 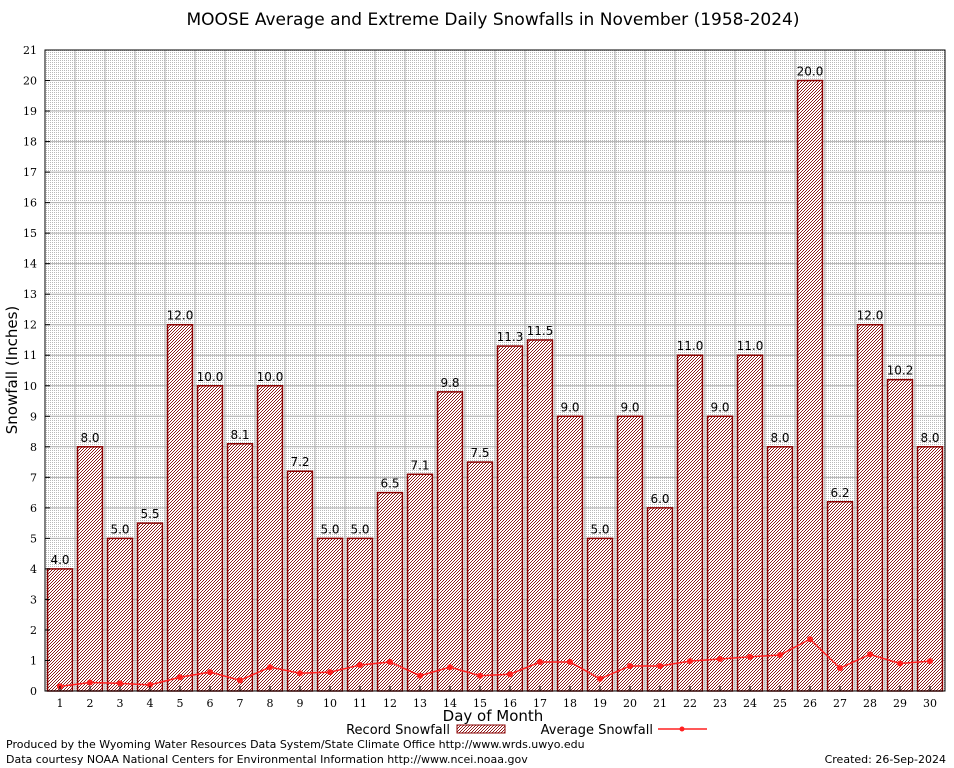 I want to click on y-tick-label: 3, so click(x=33, y=599).